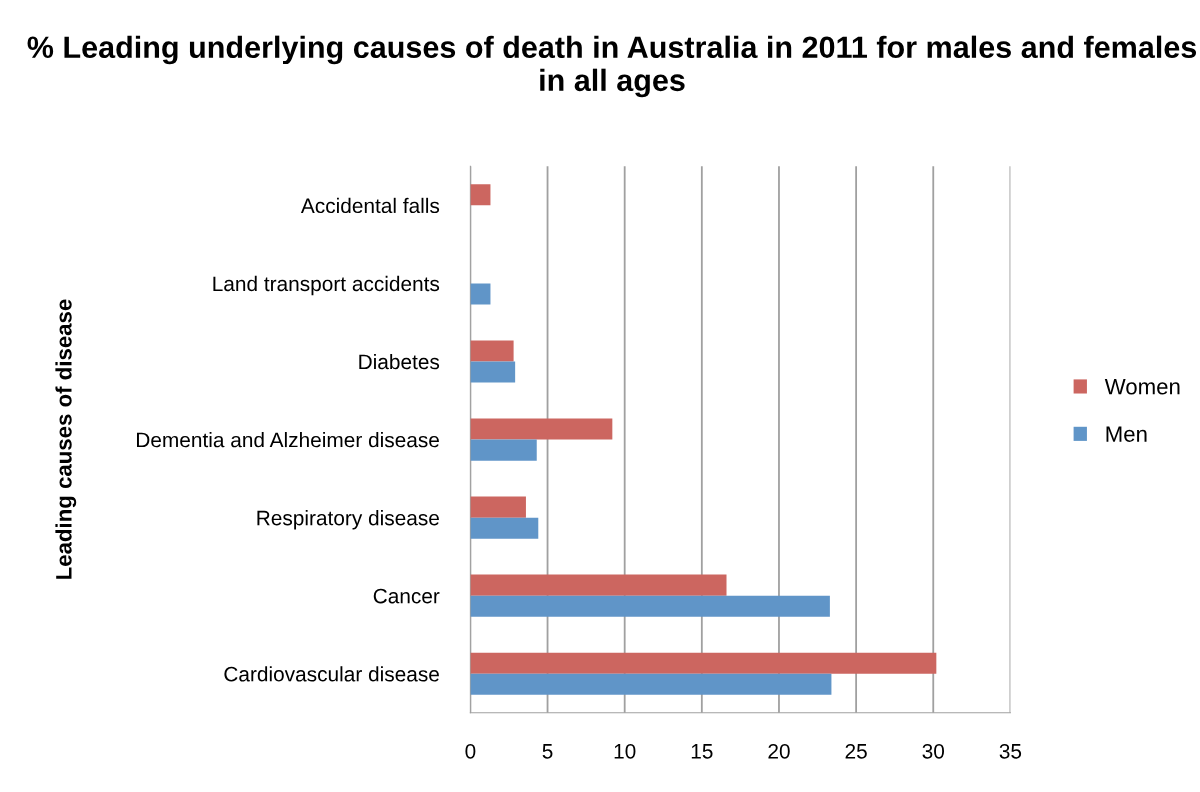 This screenshot has height=792, width=1200. I want to click on y-tick-label: Diabetes, so click(399, 361).